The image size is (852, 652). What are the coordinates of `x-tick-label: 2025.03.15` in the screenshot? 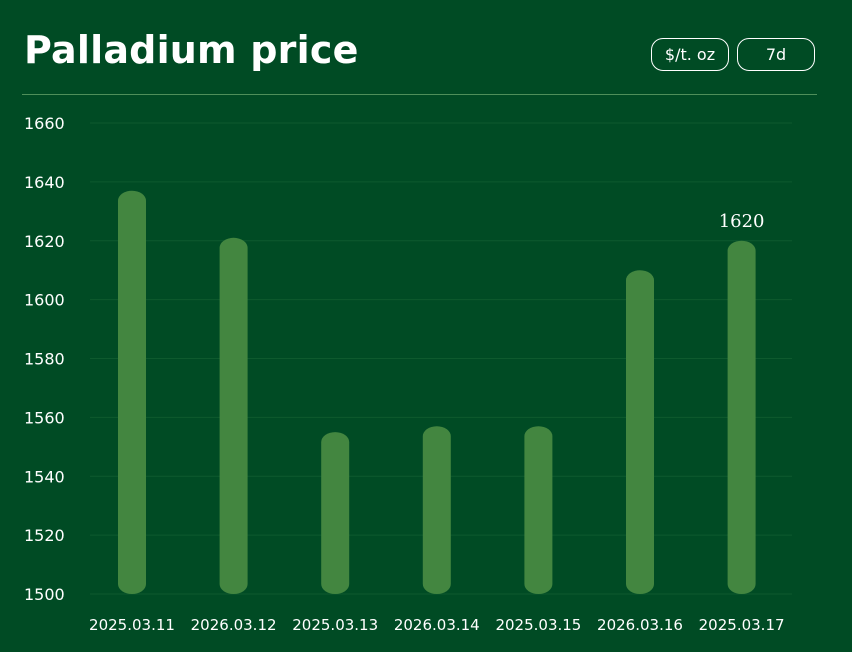 It's located at (538, 625).